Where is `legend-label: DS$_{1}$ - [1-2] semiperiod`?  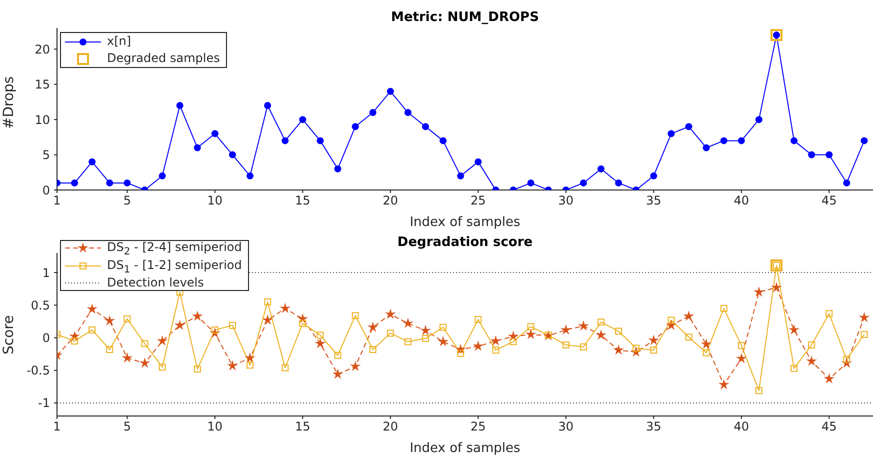
legend-label: DS$_{1}$ - [1-2] semiperiod is located at coordinates (174, 267).